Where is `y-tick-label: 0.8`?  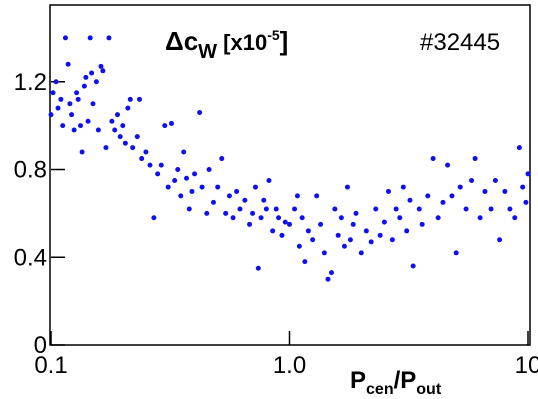
y-tick-label: 0.8 is located at coordinates (30, 170).